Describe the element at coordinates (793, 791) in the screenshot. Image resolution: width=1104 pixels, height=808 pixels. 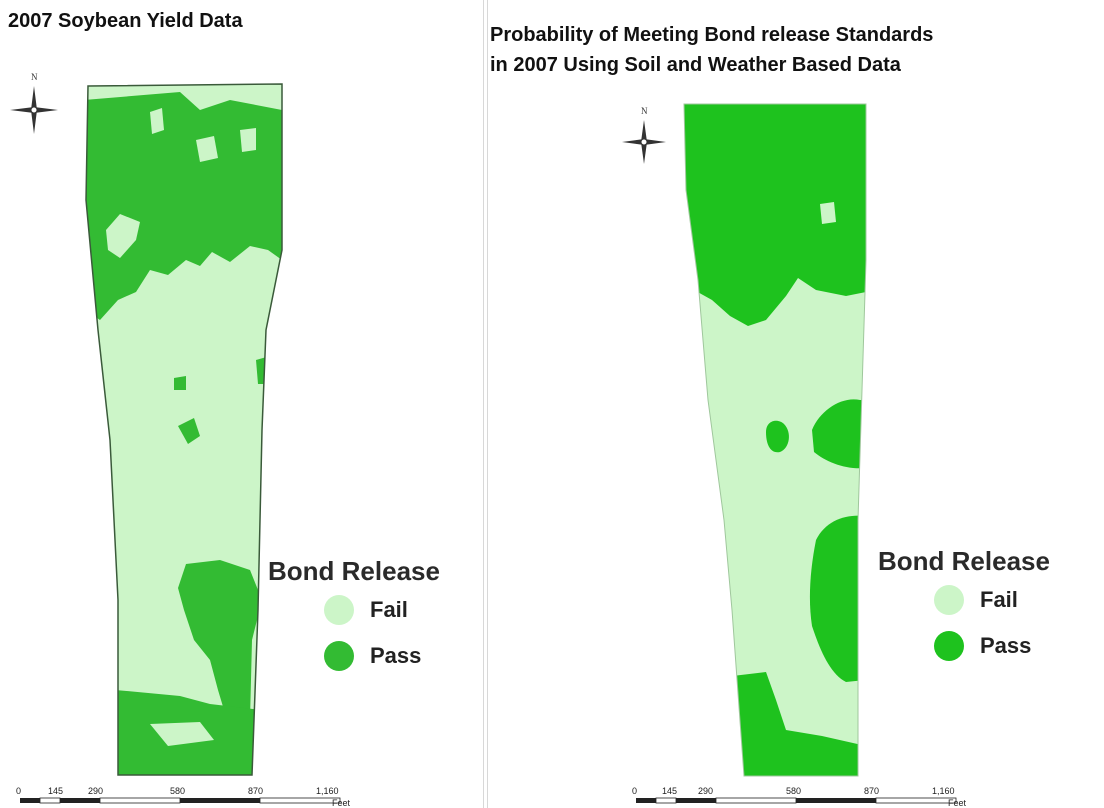
I see `right-scale-tick: 580` at that location.